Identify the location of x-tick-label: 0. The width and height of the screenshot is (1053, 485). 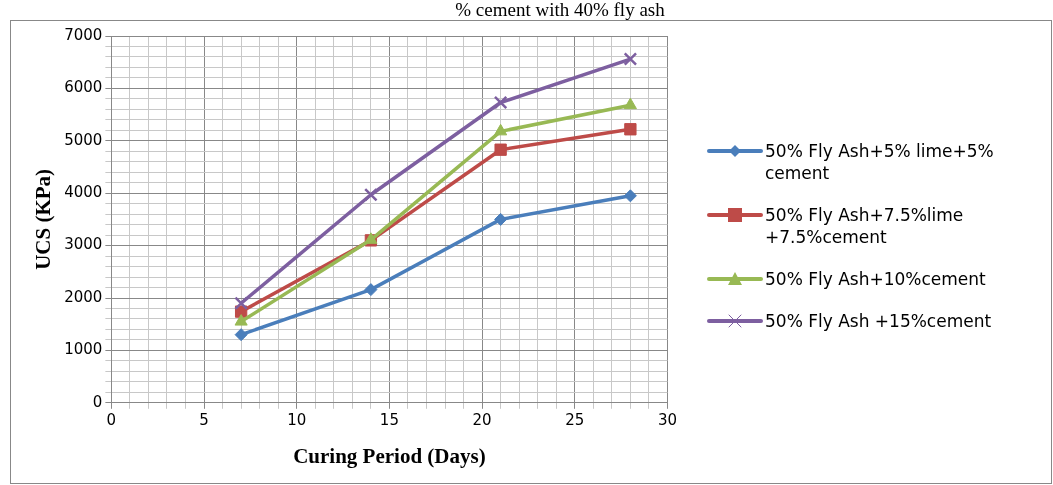
(111, 419).